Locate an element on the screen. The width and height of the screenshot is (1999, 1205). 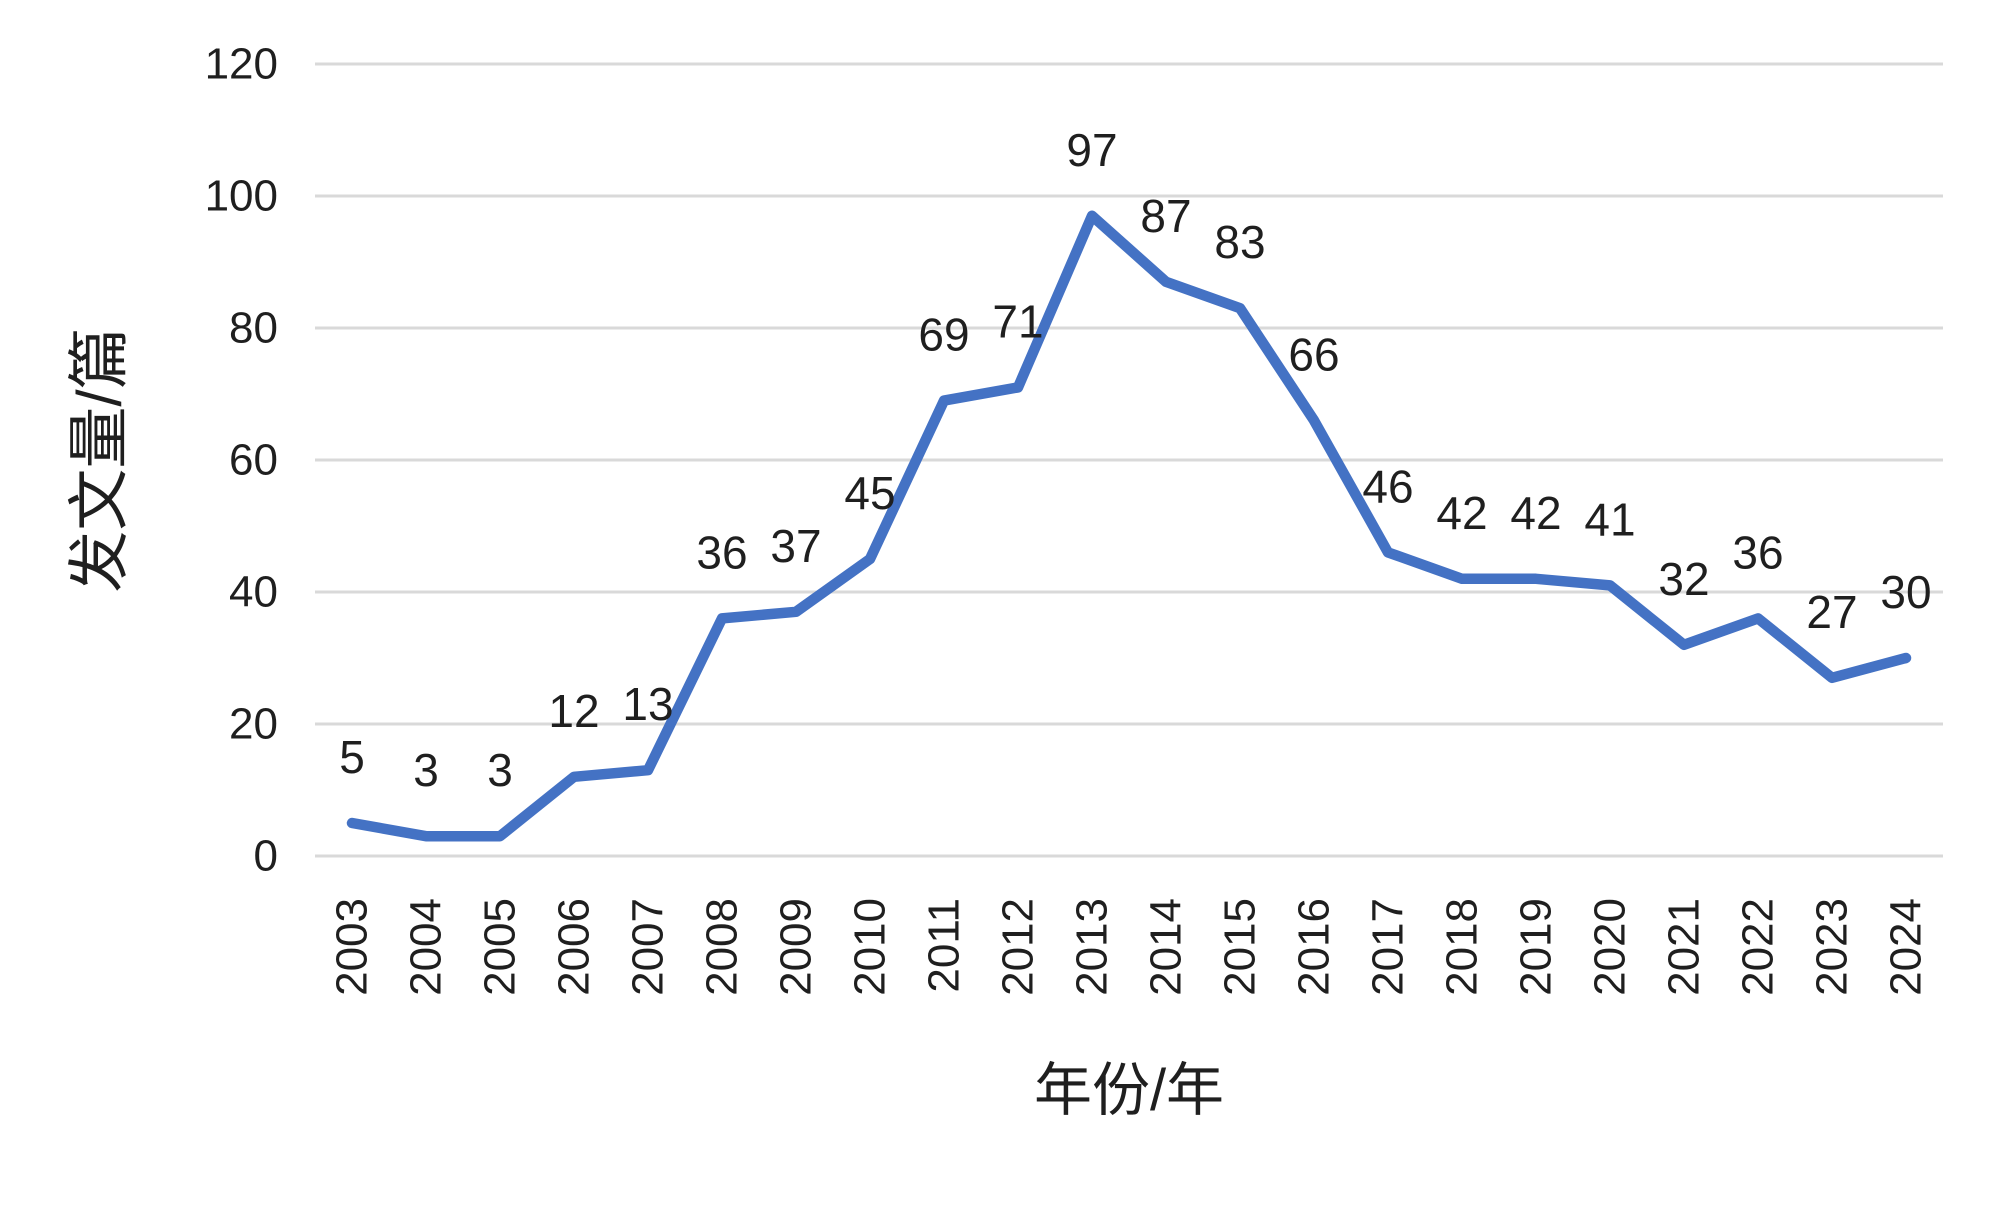
x-tick-label: 2014 is located at coordinates (1166, 947).